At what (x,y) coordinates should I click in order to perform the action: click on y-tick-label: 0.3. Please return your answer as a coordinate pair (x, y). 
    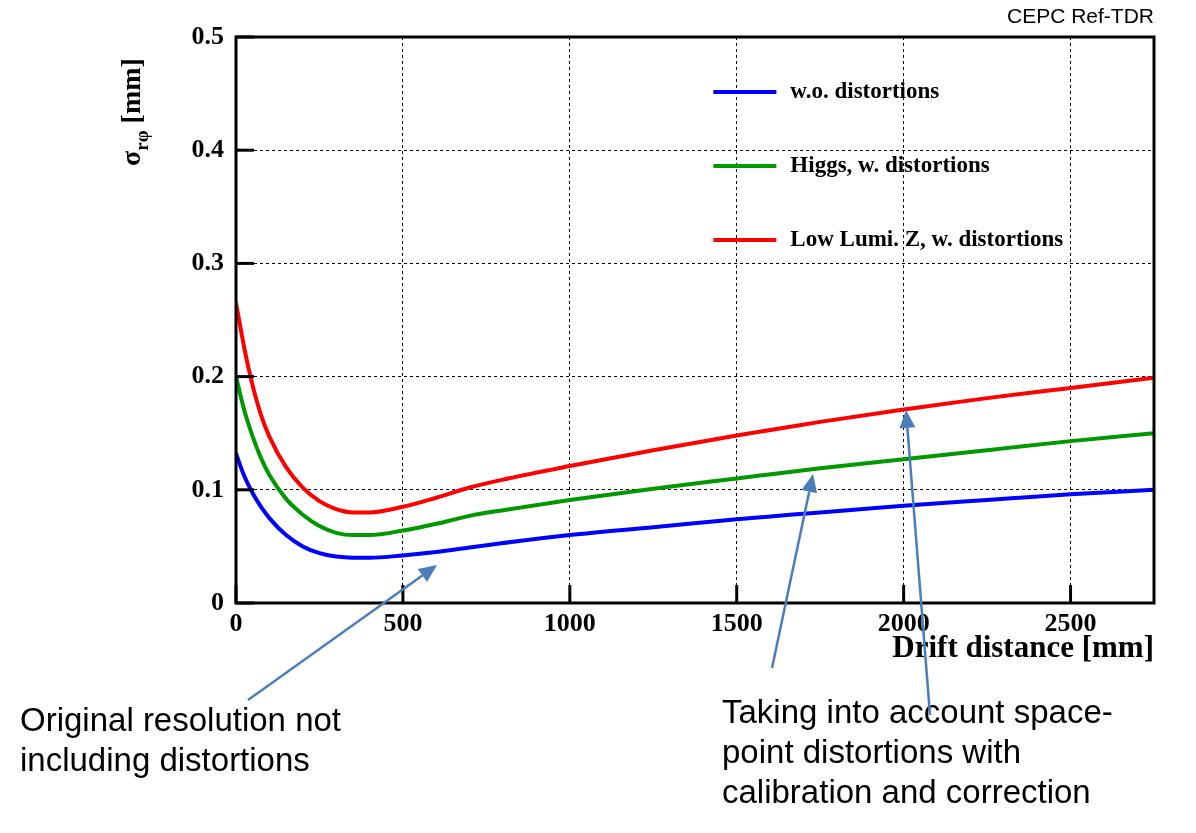
    Looking at the image, I should click on (207, 262).